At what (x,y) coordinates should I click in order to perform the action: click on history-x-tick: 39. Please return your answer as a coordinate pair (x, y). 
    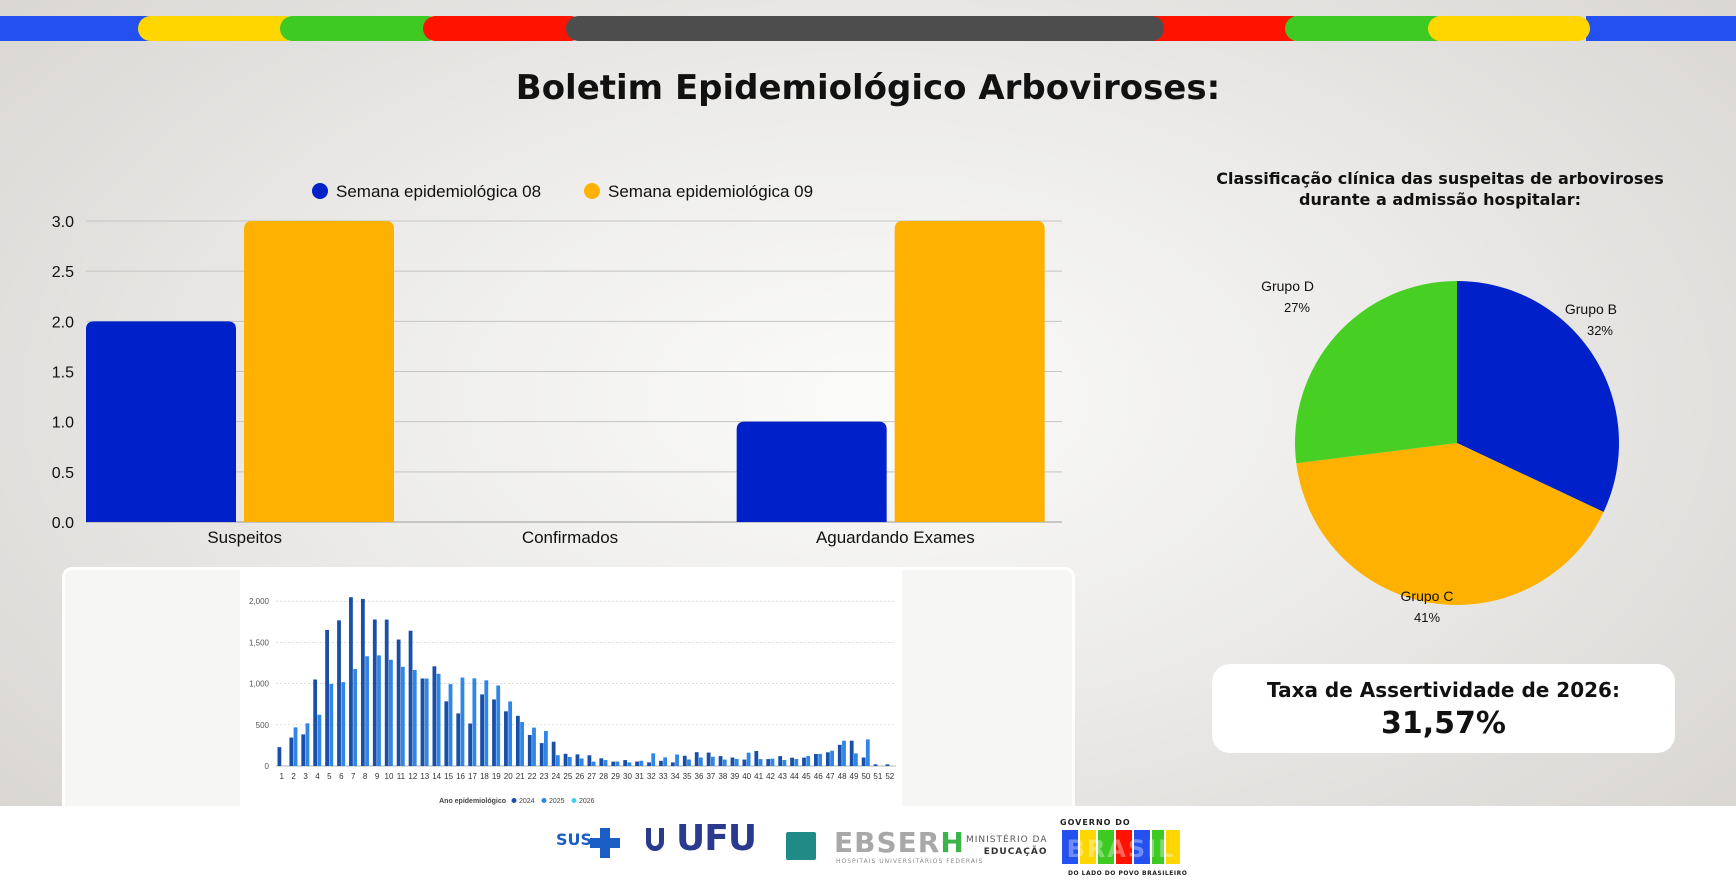
    Looking at the image, I should click on (734, 776).